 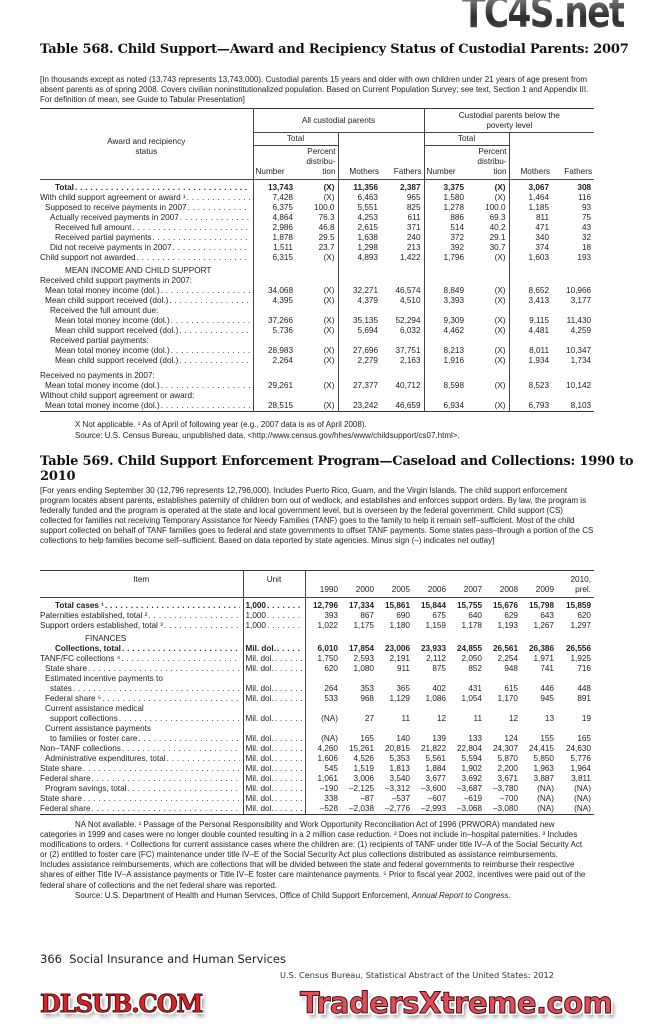 What do you see at coordinates (157, 271) in the screenshot?
I see `row-label-wrap: MEAN INCOME AND CHILD SUPPORT` at bounding box center [157, 271].